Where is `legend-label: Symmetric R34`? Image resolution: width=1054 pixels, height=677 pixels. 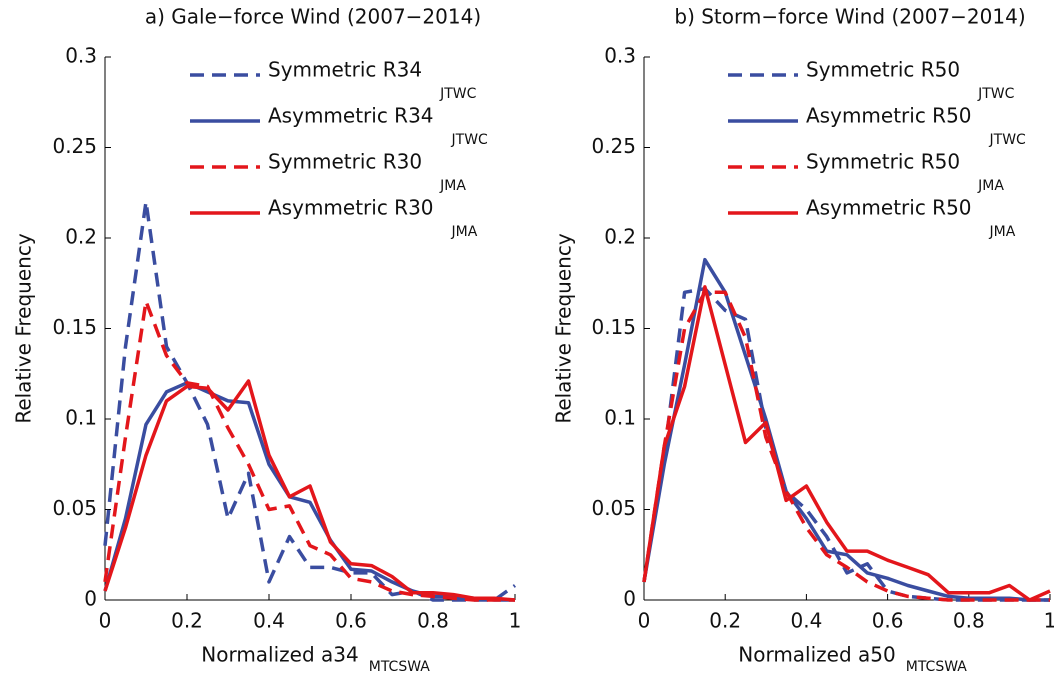
legend-label: Symmetric R34 is located at coordinates (345, 70).